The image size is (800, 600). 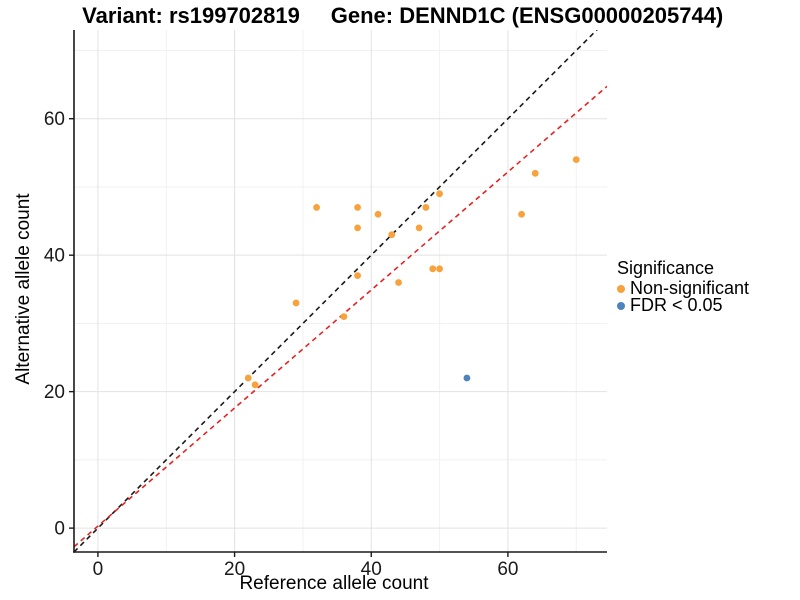 I want to click on gene-title: Gene: DENND1C (ENSG00000205744), so click(x=527, y=15).